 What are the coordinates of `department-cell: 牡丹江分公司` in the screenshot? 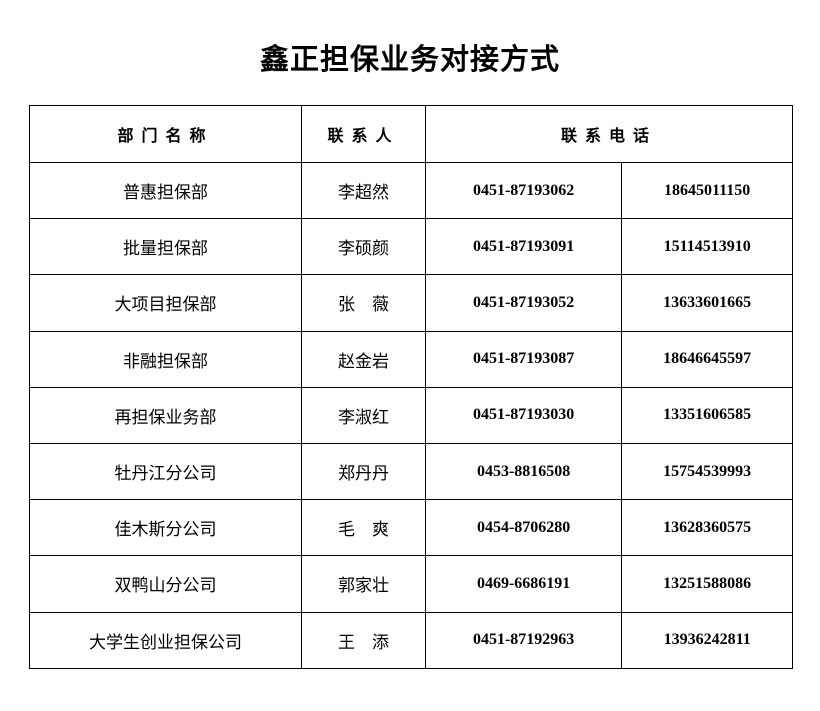 It's located at (165, 471).